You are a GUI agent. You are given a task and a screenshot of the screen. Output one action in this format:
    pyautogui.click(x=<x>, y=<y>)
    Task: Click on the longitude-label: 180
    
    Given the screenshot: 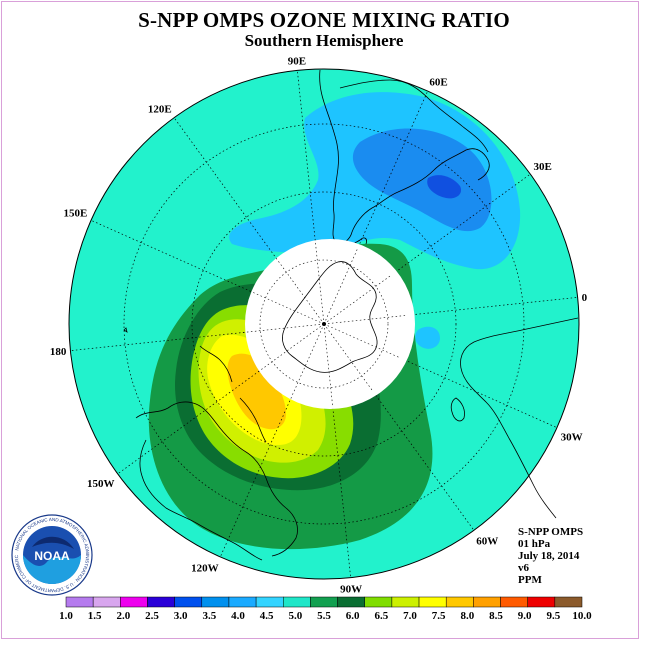 What is the action you would take?
    pyautogui.click(x=58, y=352)
    